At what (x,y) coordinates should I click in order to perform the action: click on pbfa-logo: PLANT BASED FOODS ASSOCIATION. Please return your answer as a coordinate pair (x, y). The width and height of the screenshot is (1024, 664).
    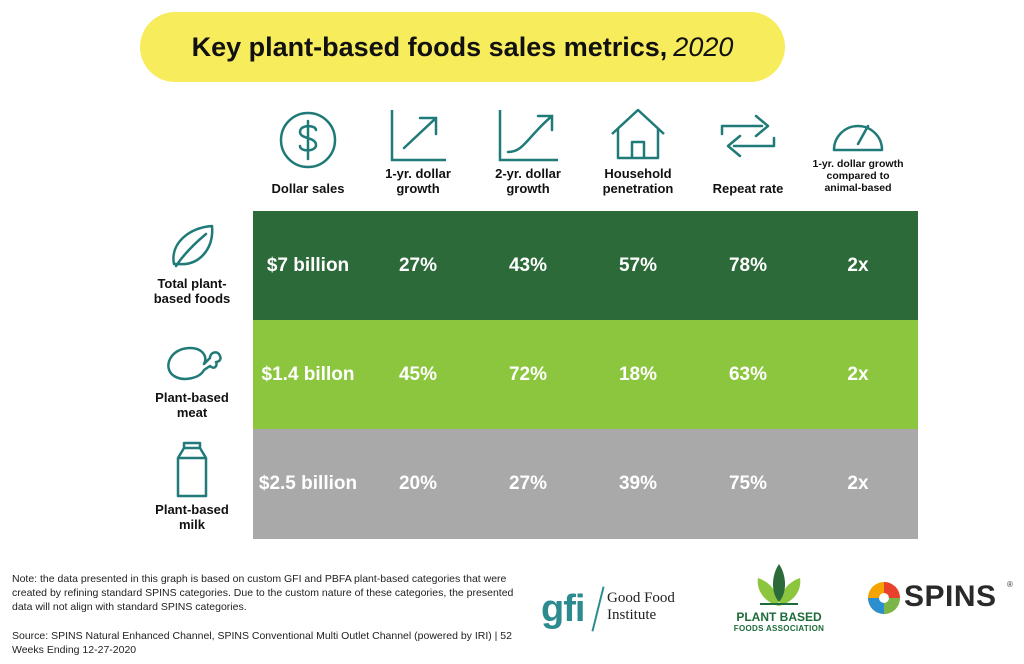
    Looking at the image, I should click on (779, 601).